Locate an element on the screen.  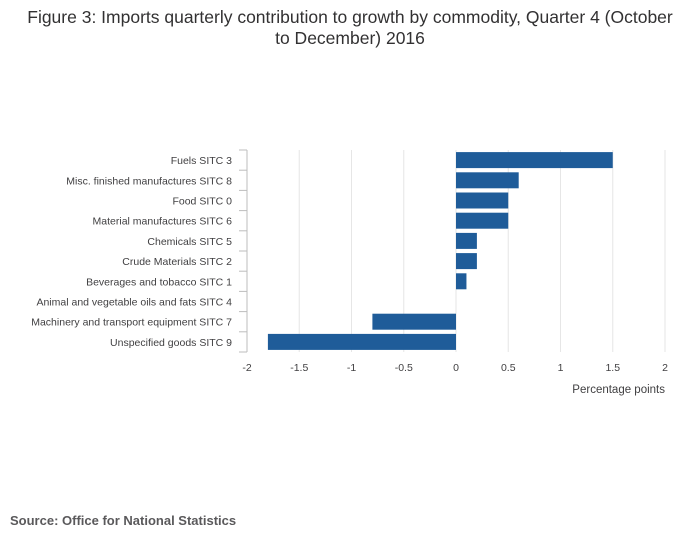
x-tick-label: 0.5 is located at coordinates (508, 368).